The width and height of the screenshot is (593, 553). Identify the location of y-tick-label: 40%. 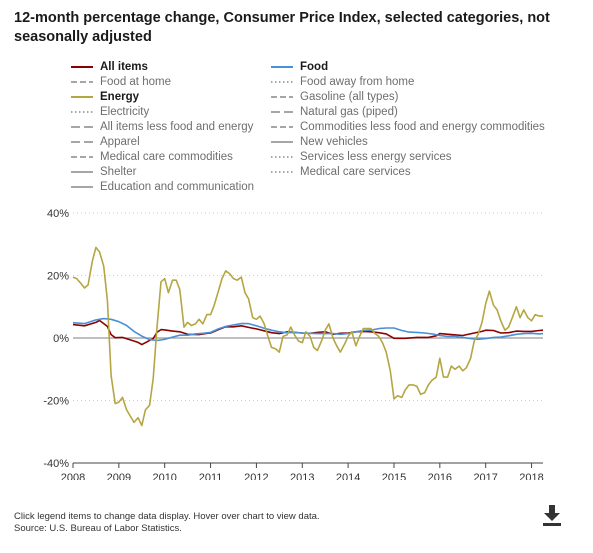
(58, 214).